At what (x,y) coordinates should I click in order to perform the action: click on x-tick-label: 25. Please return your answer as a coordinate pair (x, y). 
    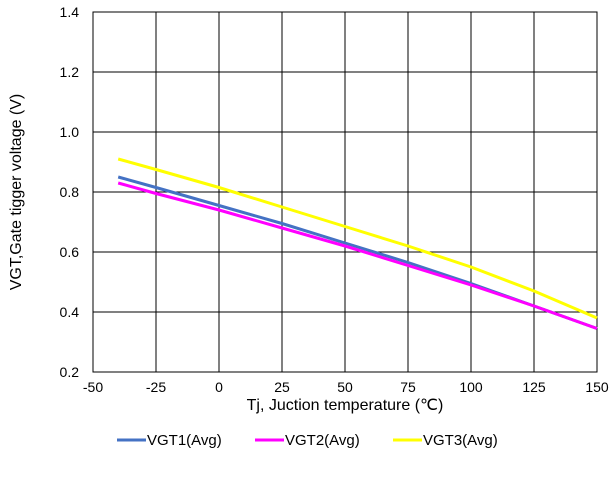
    Looking at the image, I should click on (282, 387).